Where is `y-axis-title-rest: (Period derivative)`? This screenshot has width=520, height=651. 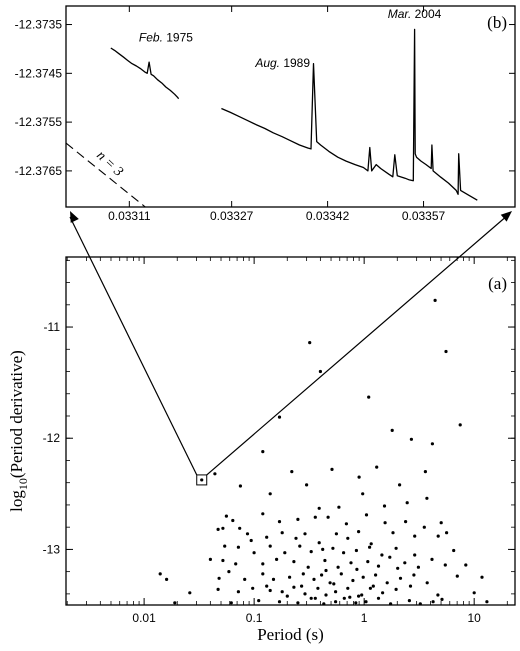 y-axis-title-rest: (Period derivative) is located at coordinates (16, 414).